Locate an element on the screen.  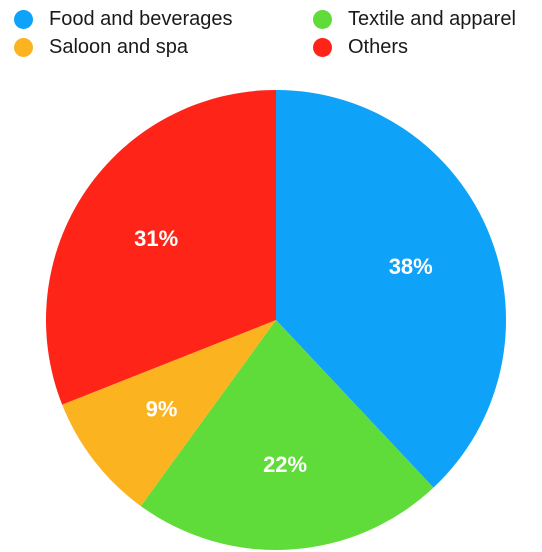
pie-slice-label-saloon-and-spa: 9% is located at coordinates (162, 408).